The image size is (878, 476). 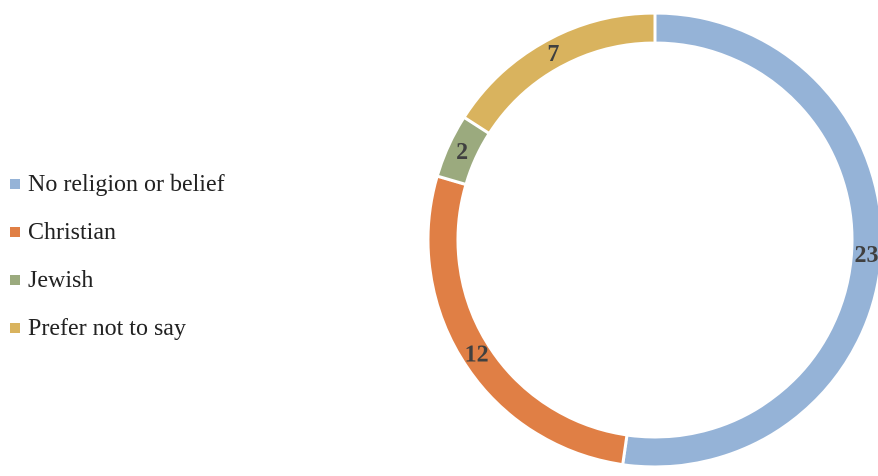 I want to click on data-label-prefer-not-to-say: 7, so click(x=553, y=54).